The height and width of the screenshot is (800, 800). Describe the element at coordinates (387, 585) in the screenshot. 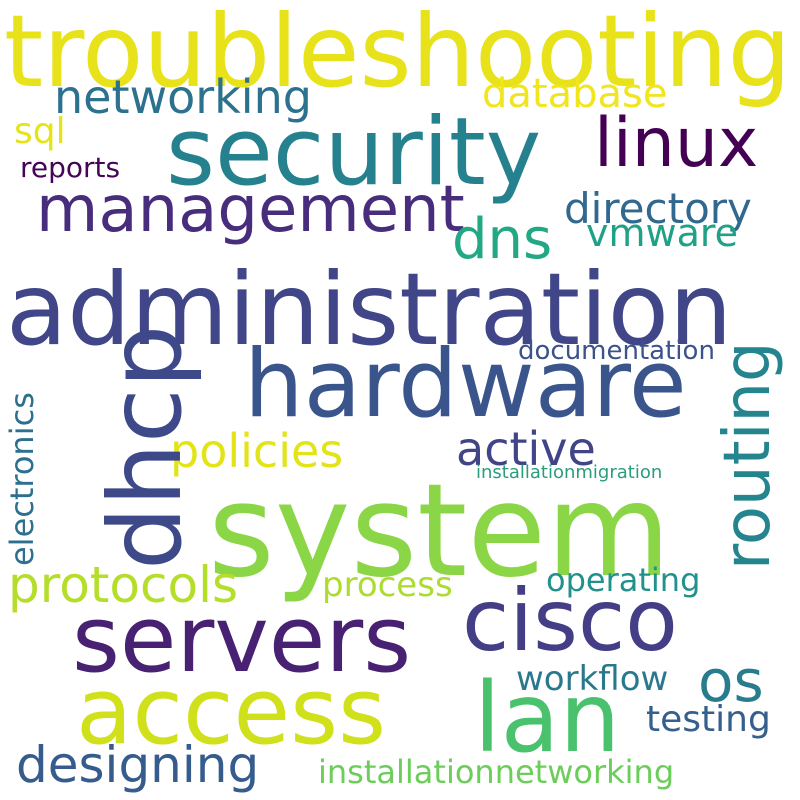

I see `word-process: process` at that location.